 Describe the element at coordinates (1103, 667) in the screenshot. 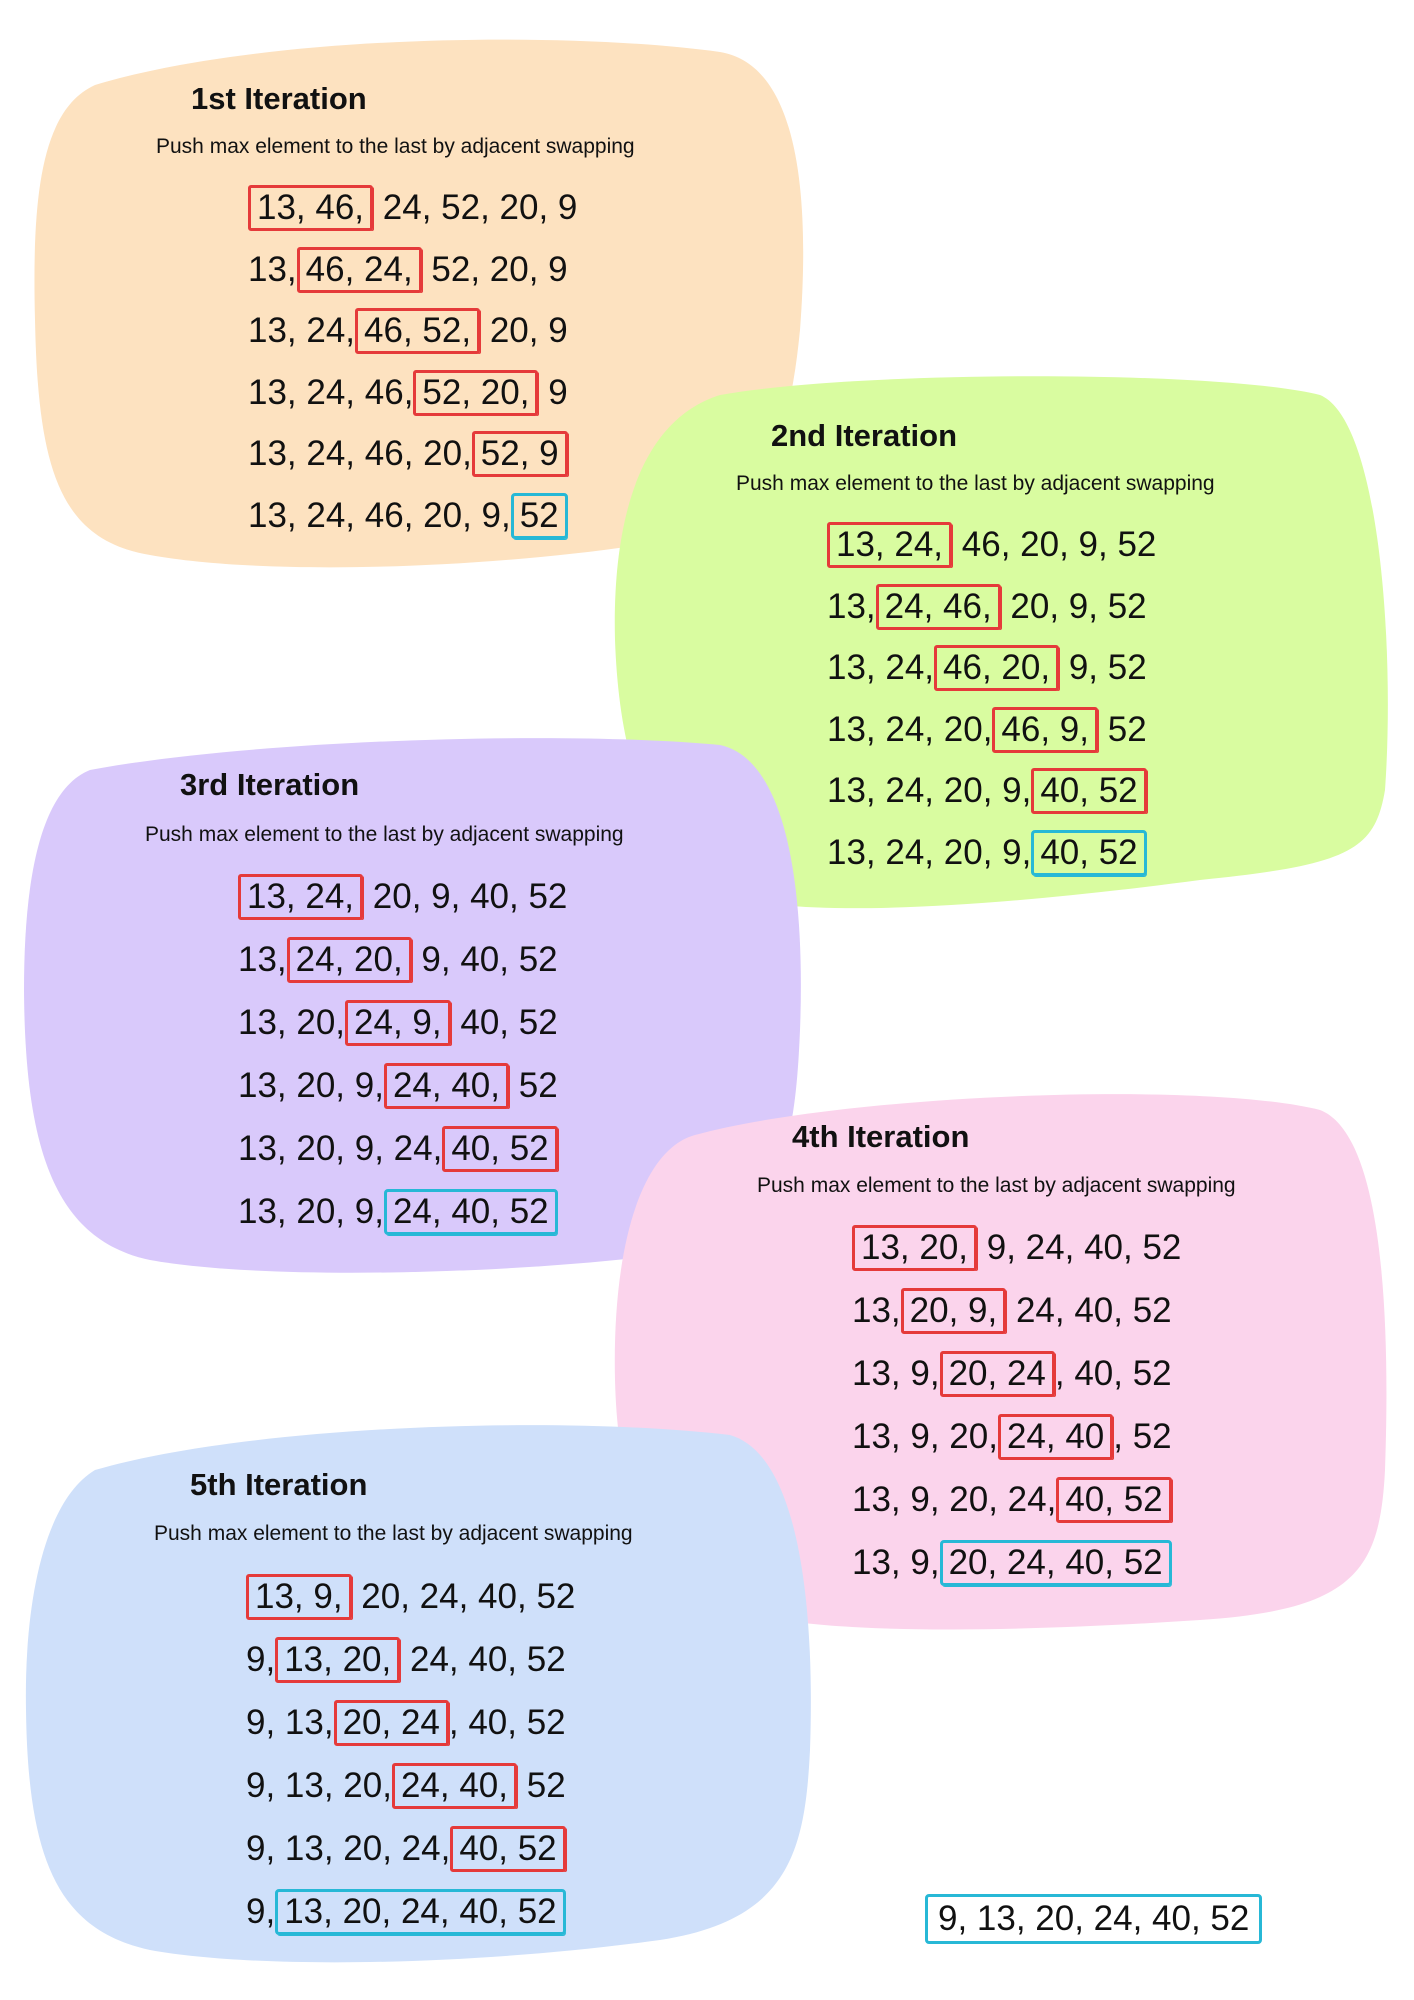

I see `array-values: 9, 52` at that location.